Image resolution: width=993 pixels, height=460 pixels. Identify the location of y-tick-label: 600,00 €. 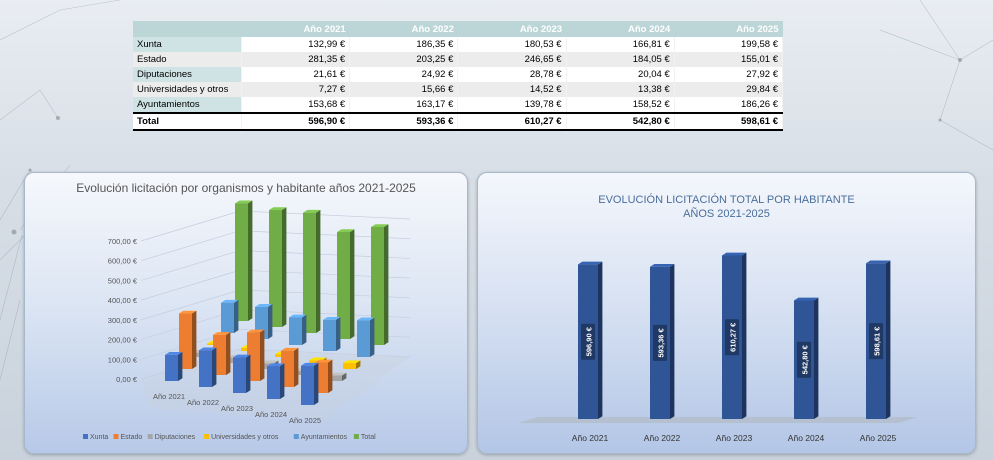
(123, 261).